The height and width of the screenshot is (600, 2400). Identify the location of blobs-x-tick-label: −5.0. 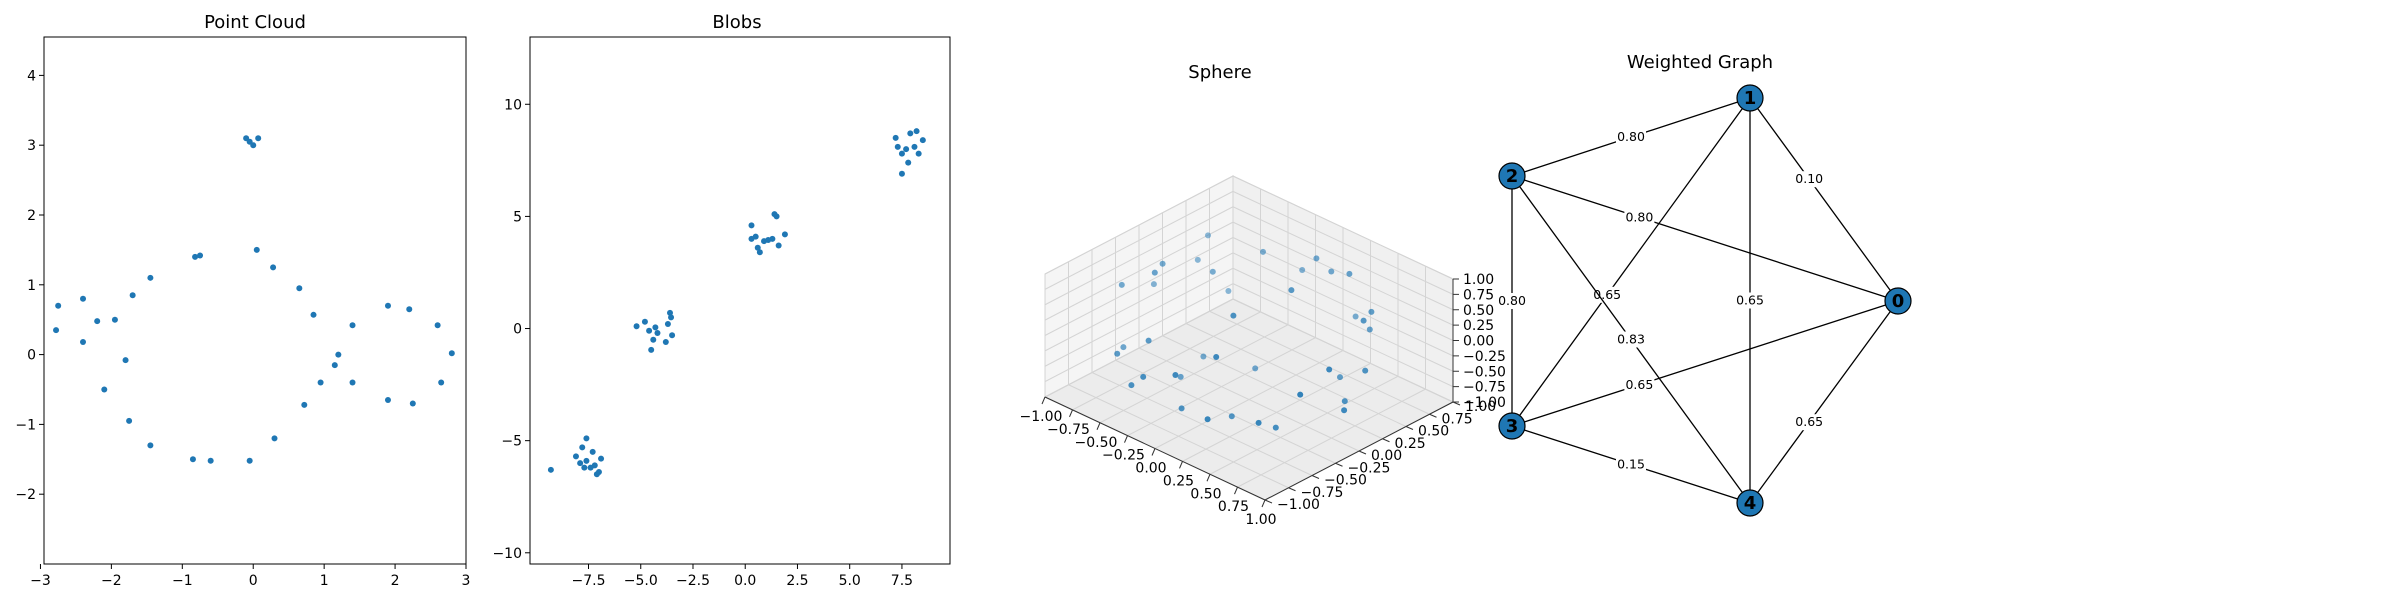
(641, 581).